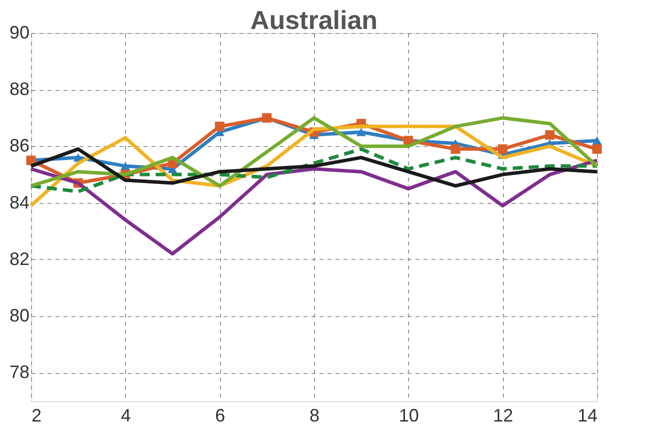 The width and height of the screenshot is (646, 442). I want to click on x-tick-label: 2, so click(37, 416).